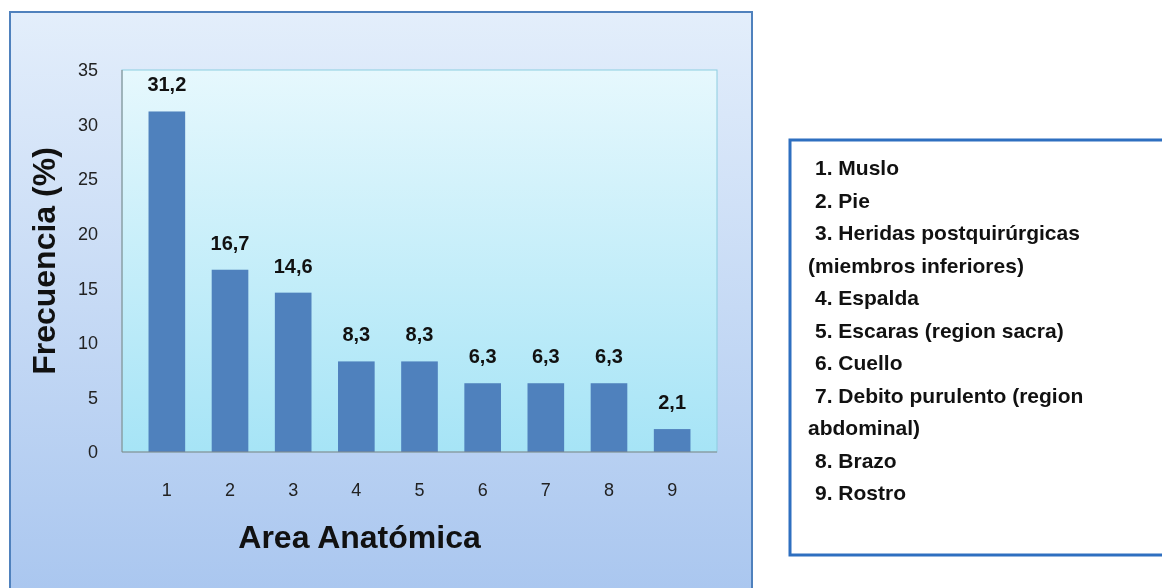 The width and height of the screenshot is (1162, 588). Describe the element at coordinates (482, 490) in the screenshot. I see `x-tick-label: 6` at that location.